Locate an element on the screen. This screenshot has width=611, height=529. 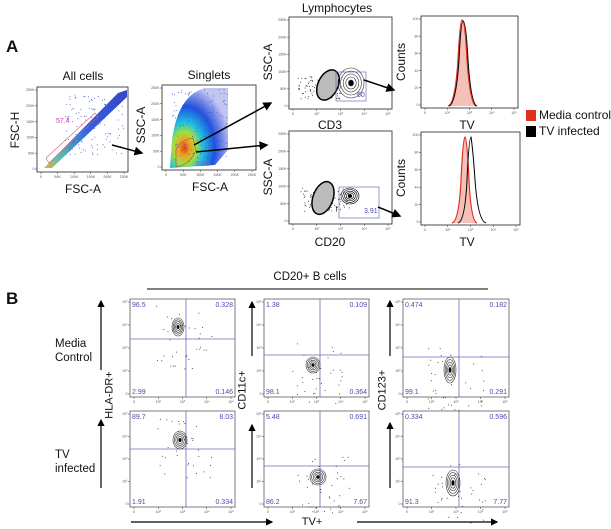
legend-label-media-control: Media control is located at coordinates (575, 115).